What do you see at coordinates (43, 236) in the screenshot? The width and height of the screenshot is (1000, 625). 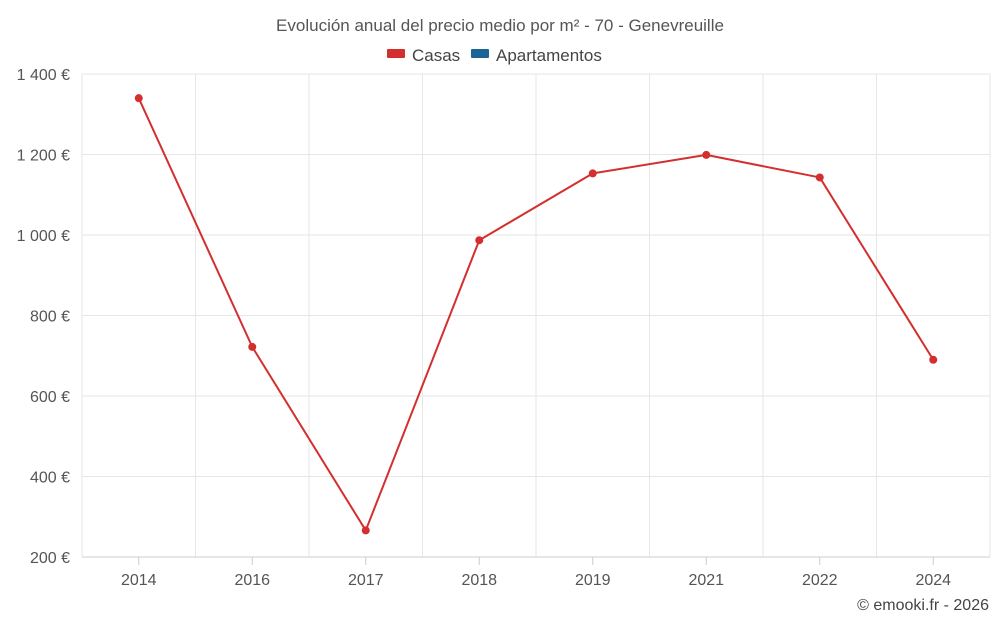 I see `y-tick-label: 1 000 €` at bounding box center [43, 236].